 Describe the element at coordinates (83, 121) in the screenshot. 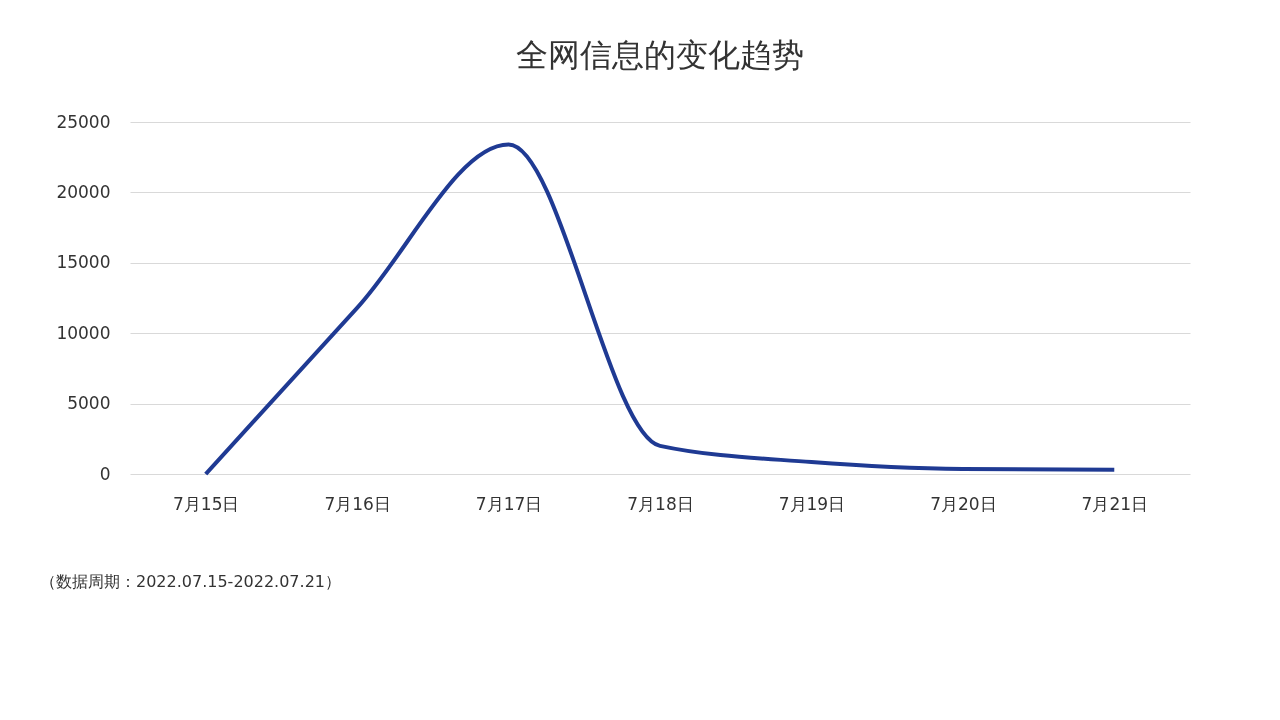

I see `y-tick-label: 25000` at that location.